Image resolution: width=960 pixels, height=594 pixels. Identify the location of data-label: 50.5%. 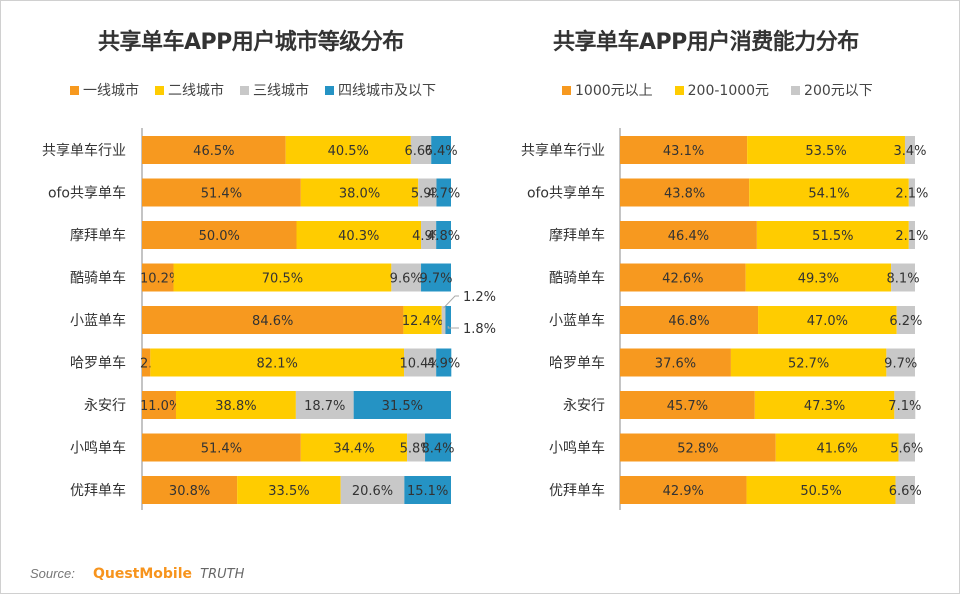
(820, 491).